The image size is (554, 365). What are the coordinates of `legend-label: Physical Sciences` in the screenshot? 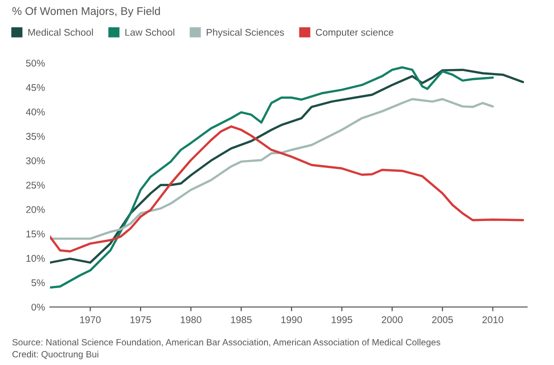 It's located at (245, 33).